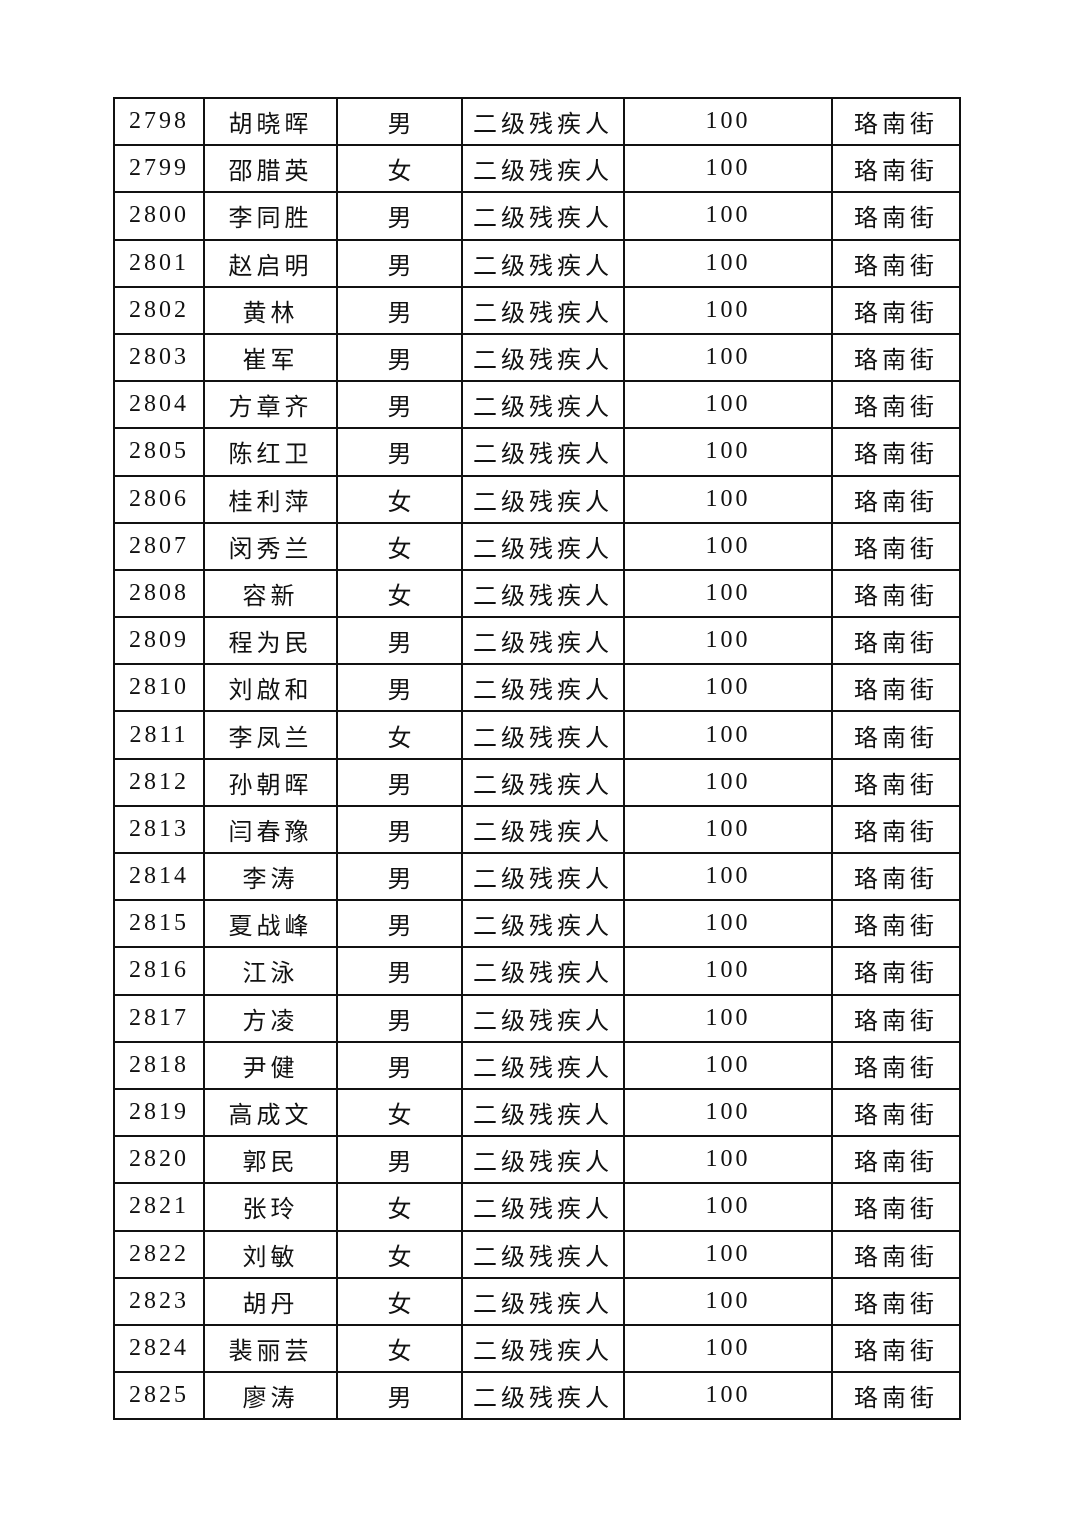 The width and height of the screenshot is (1074, 1520). I want to click on name-cell: 尹健, so click(270, 1065).